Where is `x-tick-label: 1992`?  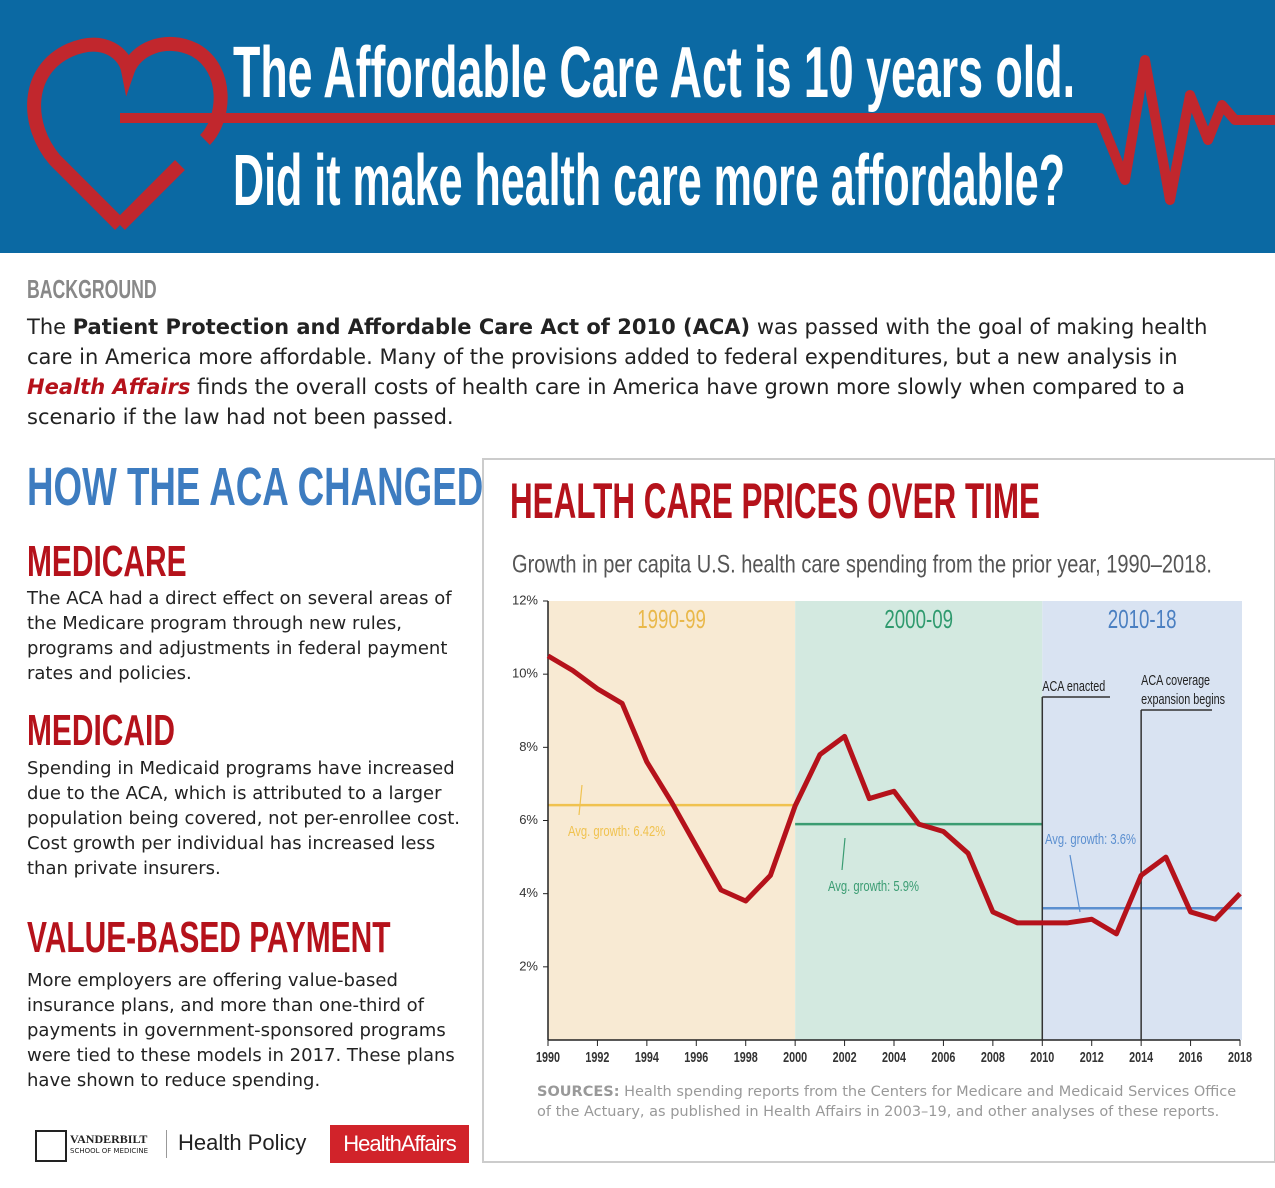 x-tick-label: 1992 is located at coordinates (597, 1056).